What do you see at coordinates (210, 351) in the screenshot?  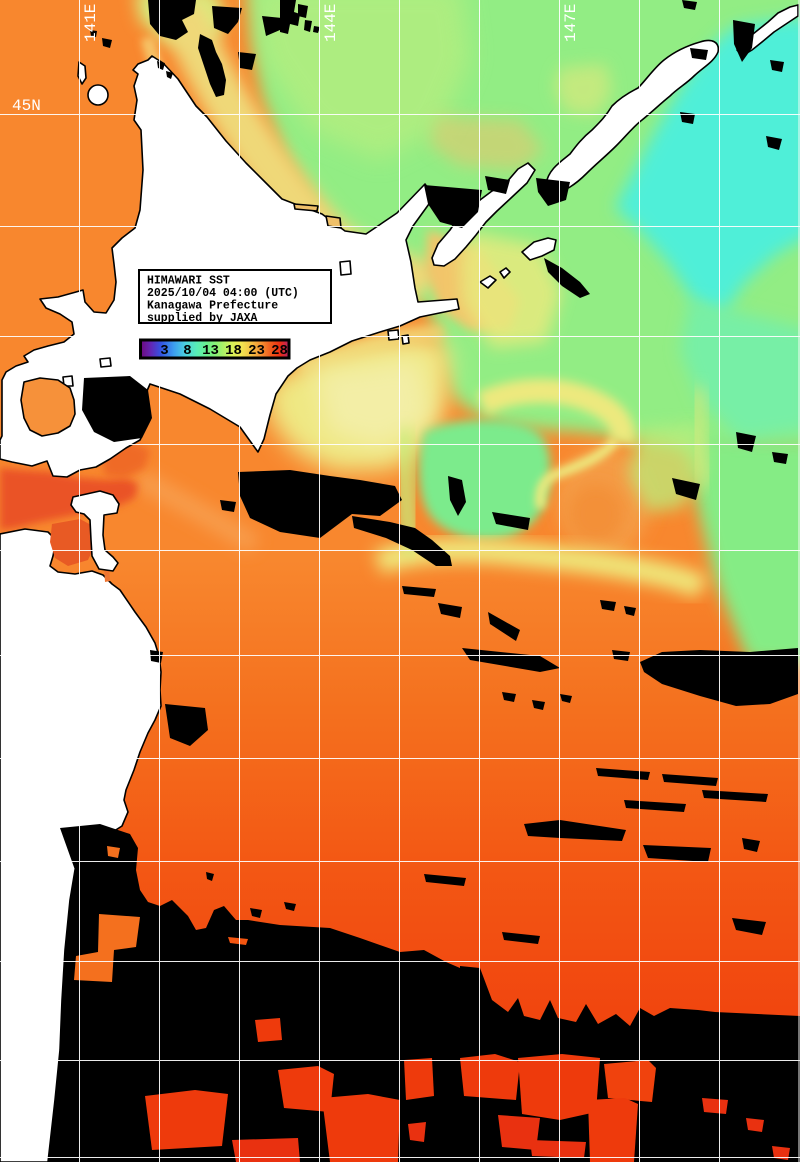 I see `svg-text: 13` at bounding box center [210, 351].